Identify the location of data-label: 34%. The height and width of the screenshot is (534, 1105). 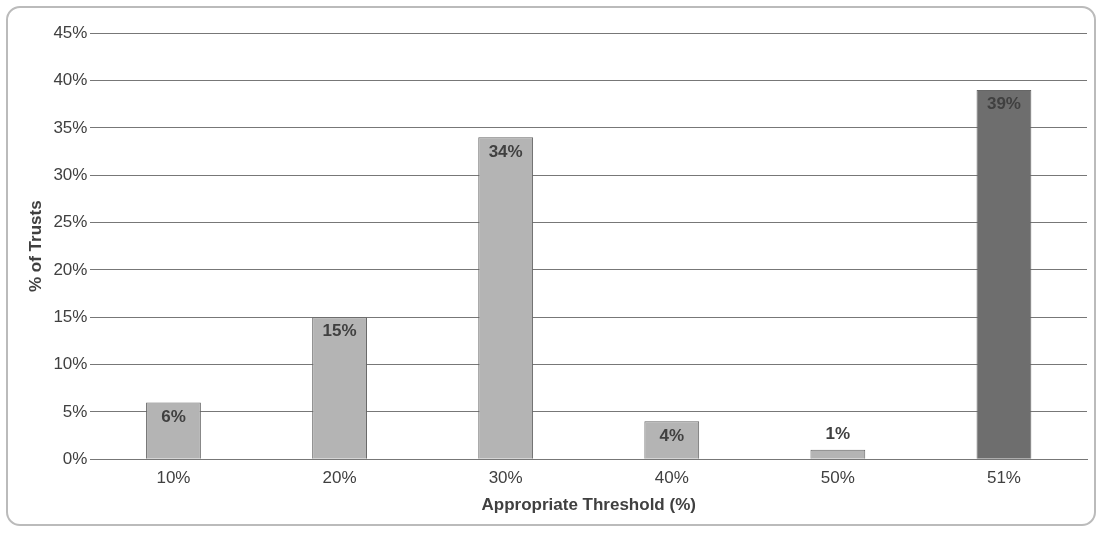
(505, 151).